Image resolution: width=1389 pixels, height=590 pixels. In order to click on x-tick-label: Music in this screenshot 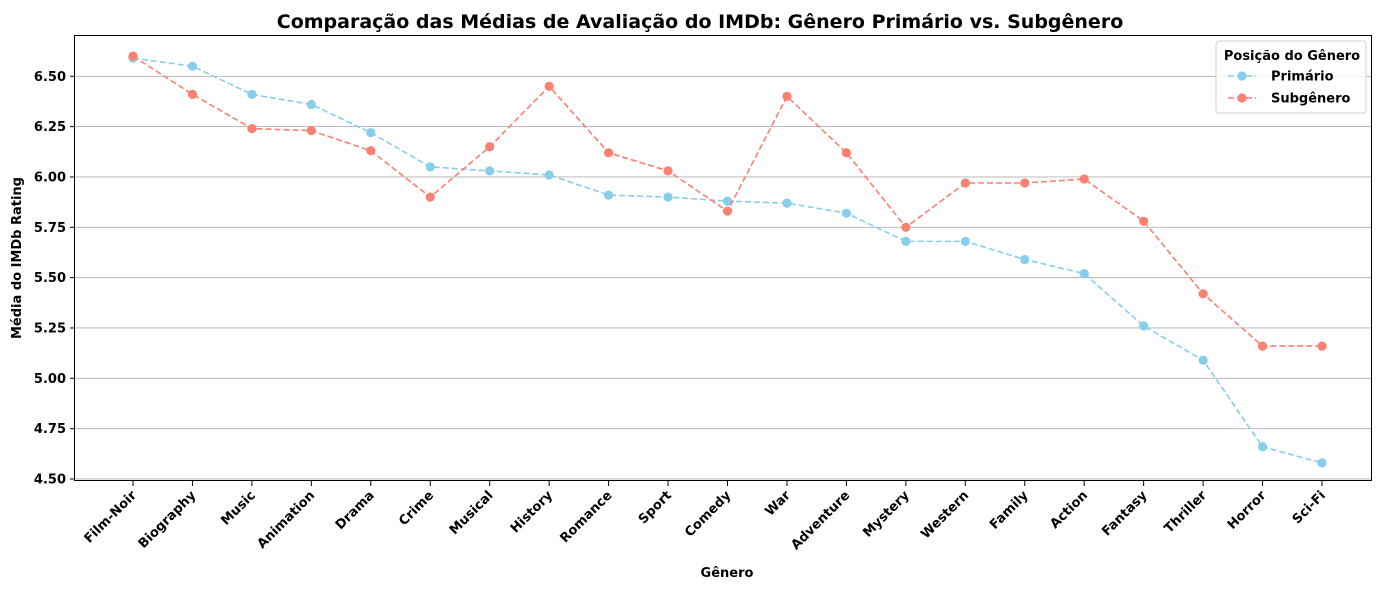, I will do `click(238, 508)`.